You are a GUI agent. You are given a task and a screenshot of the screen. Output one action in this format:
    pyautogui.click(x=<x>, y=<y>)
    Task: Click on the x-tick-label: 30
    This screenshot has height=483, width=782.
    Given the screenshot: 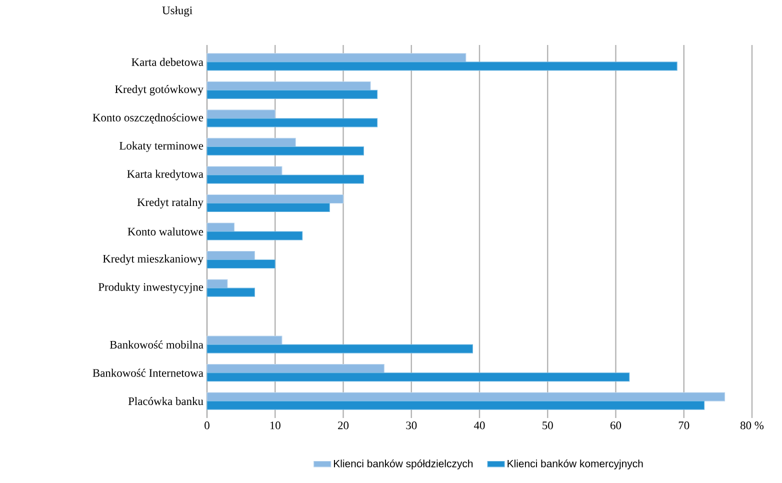 What is the action you would take?
    pyautogui.click(x=411, y=426)
    